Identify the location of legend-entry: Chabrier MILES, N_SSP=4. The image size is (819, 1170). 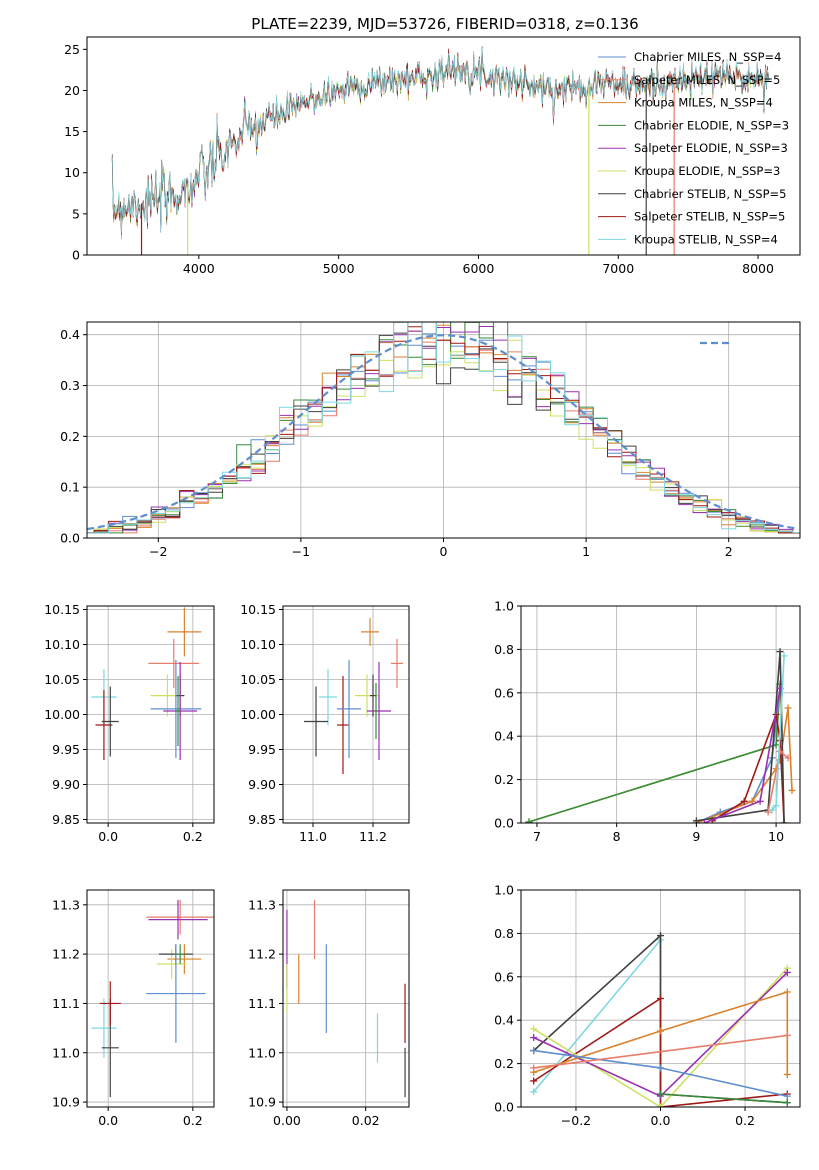
(707, 57).